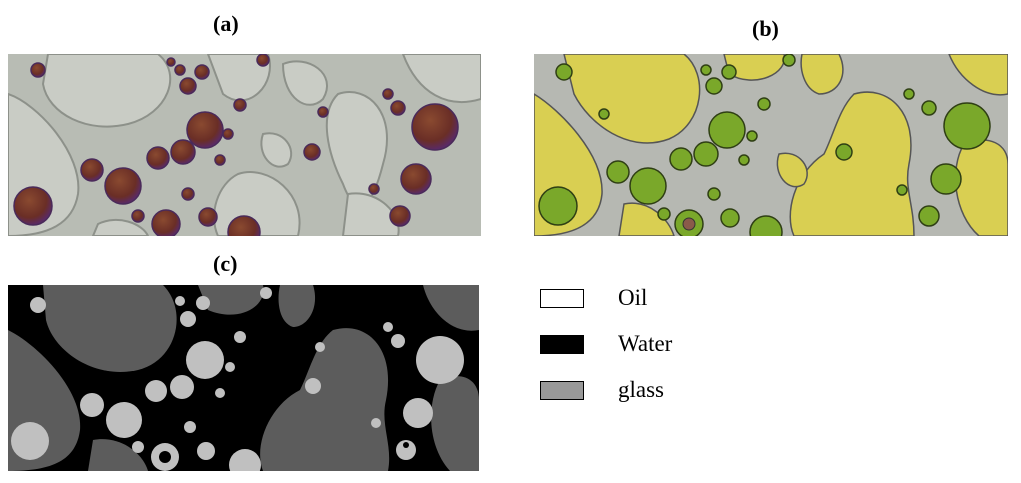 The width and height of the screenshot is (1021, 483). Describe the element at coordinates (226, 23) in the screenshot. I see `panel-a-label: (a)` at that location.